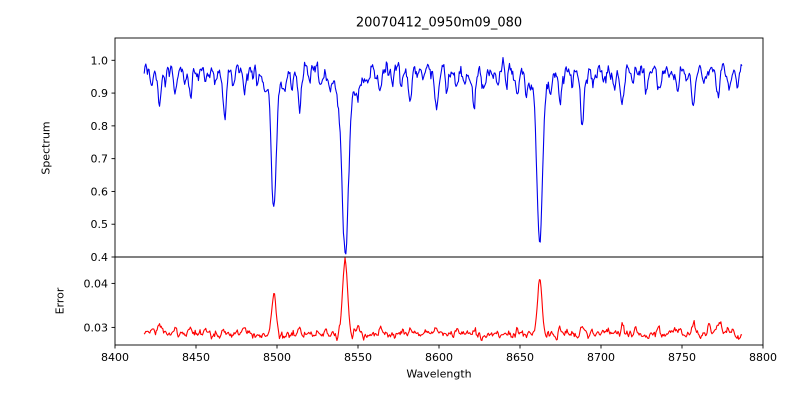  Describe the element at coordinates (96, 327) in the screenshot. I see `error-y-tick-label: 0.03` at that location.